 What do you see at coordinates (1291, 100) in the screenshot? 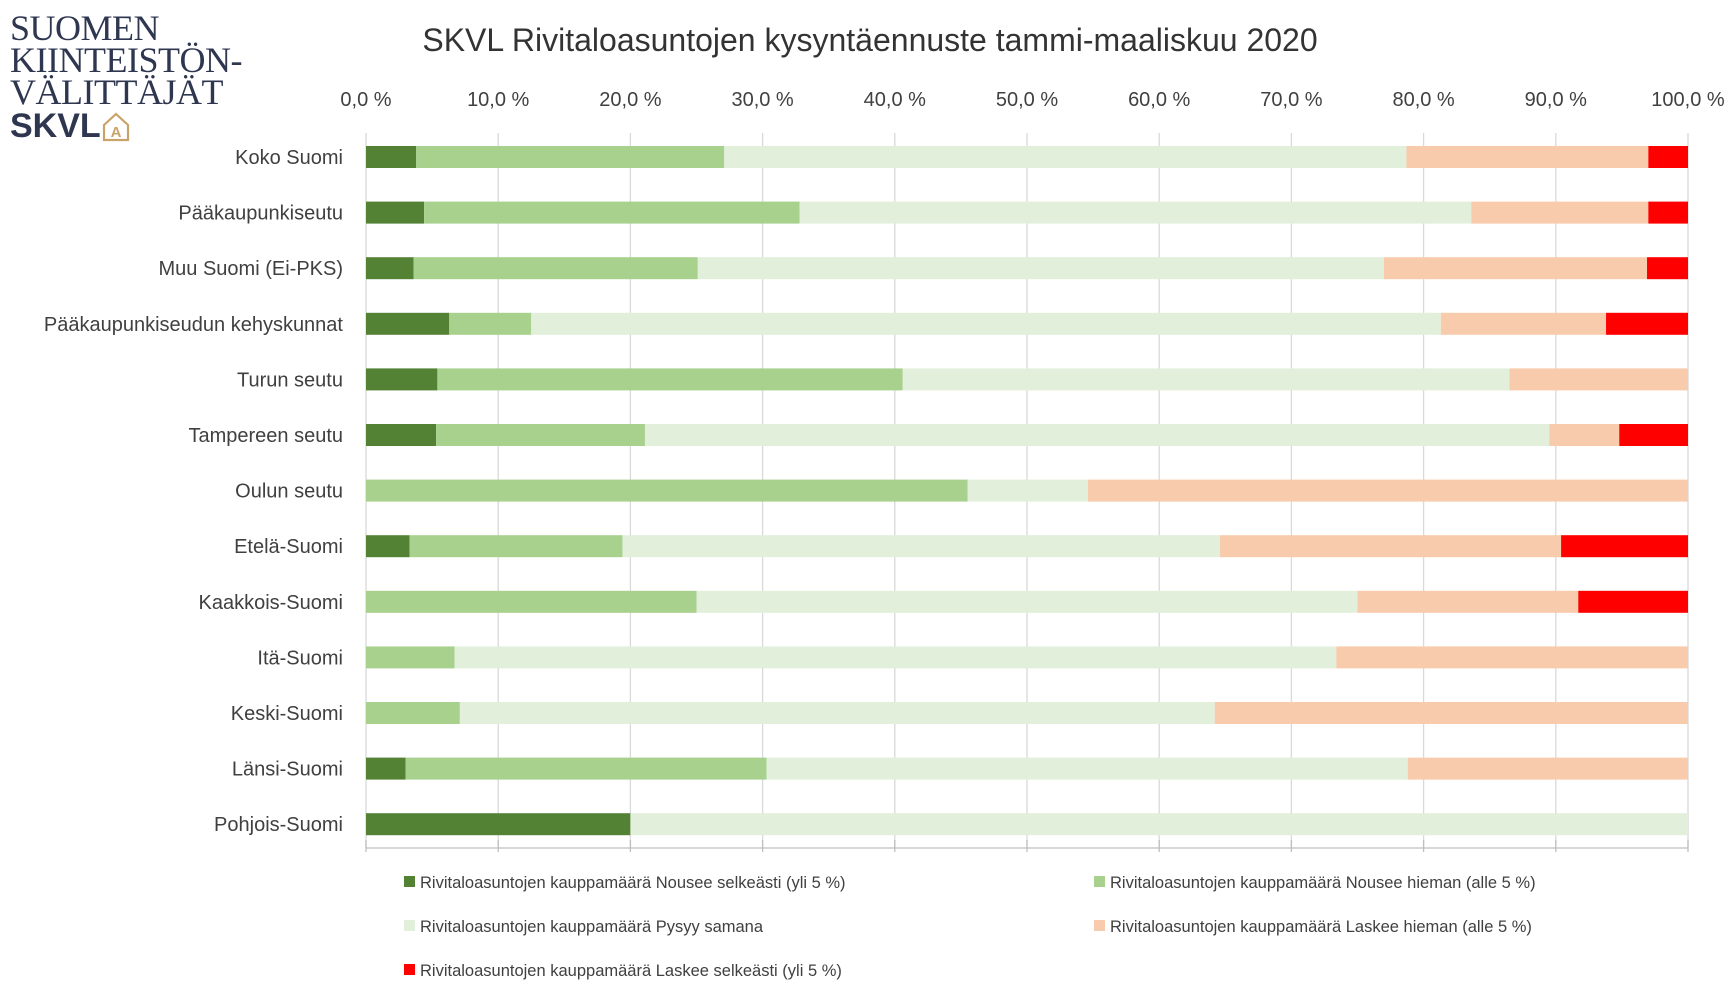
I see `x-tick-label: 70,0 %` at bounding box center [1291, 100].